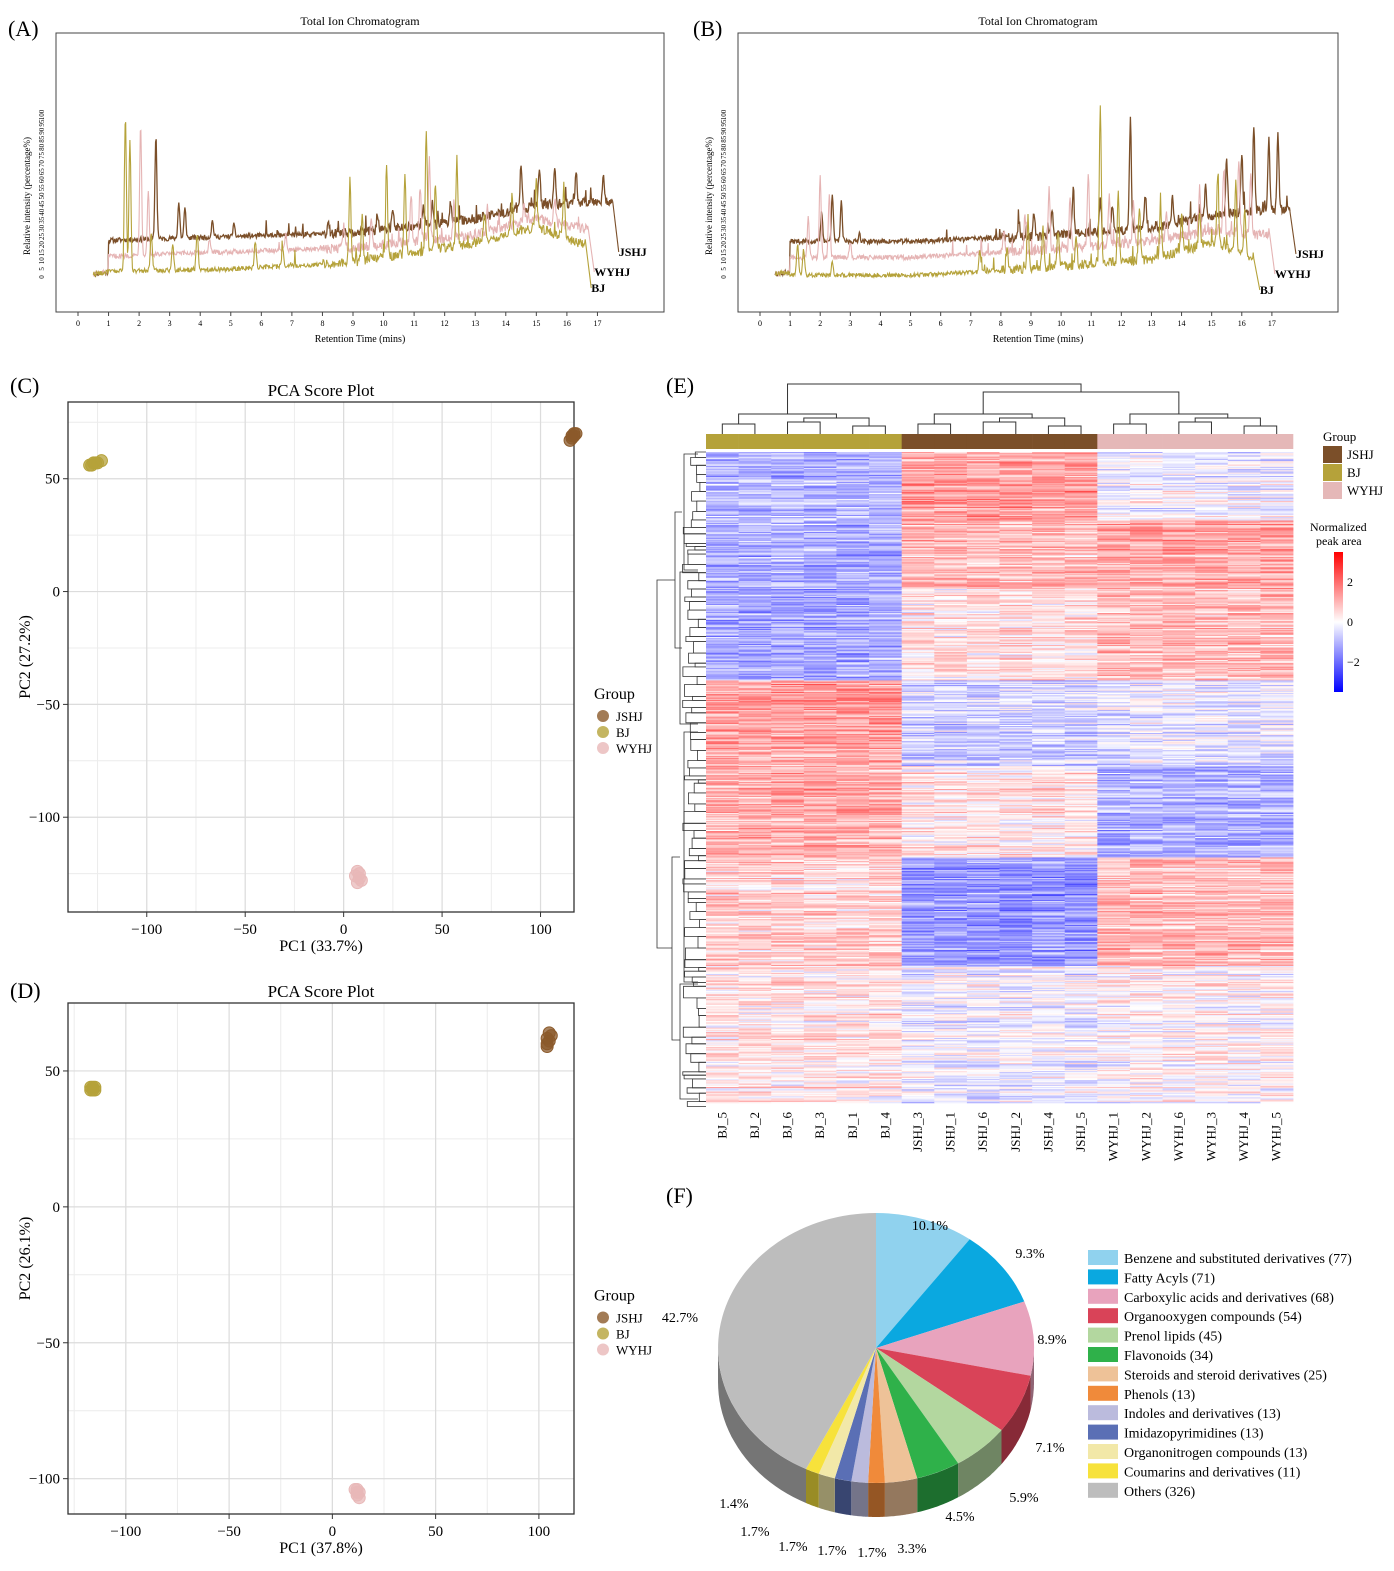 This screenshot has width=1394, height=1571. Describe the element at coordinates (200, 323) in the screenshot. I see `x-tick-label: 4` at that location.